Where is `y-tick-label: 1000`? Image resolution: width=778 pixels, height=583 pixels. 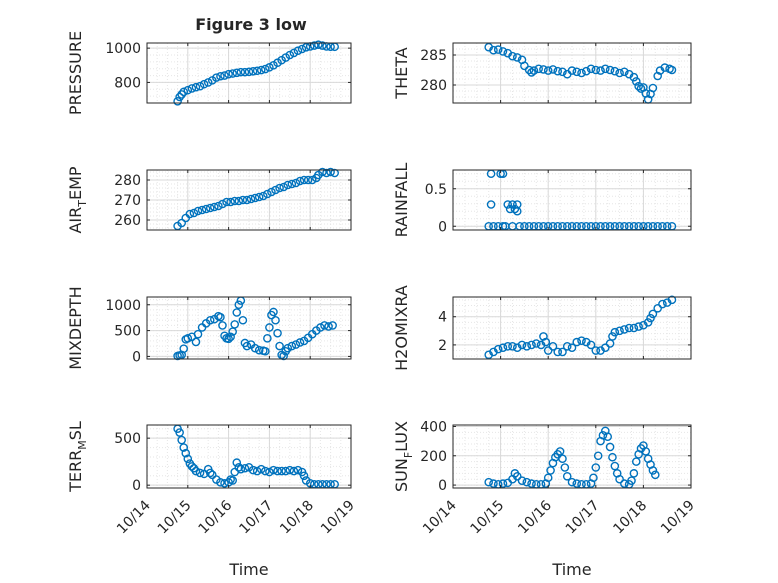 y-tick-label: 1000 is located at coordinates (123, 49).